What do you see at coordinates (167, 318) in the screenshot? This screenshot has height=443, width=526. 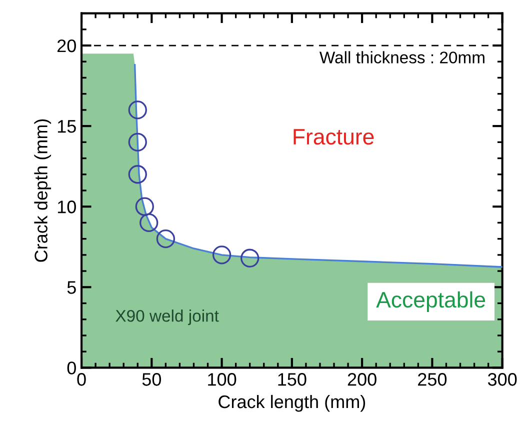 I see `annotation: X90 weld joint` at bounding box center [167, 318].